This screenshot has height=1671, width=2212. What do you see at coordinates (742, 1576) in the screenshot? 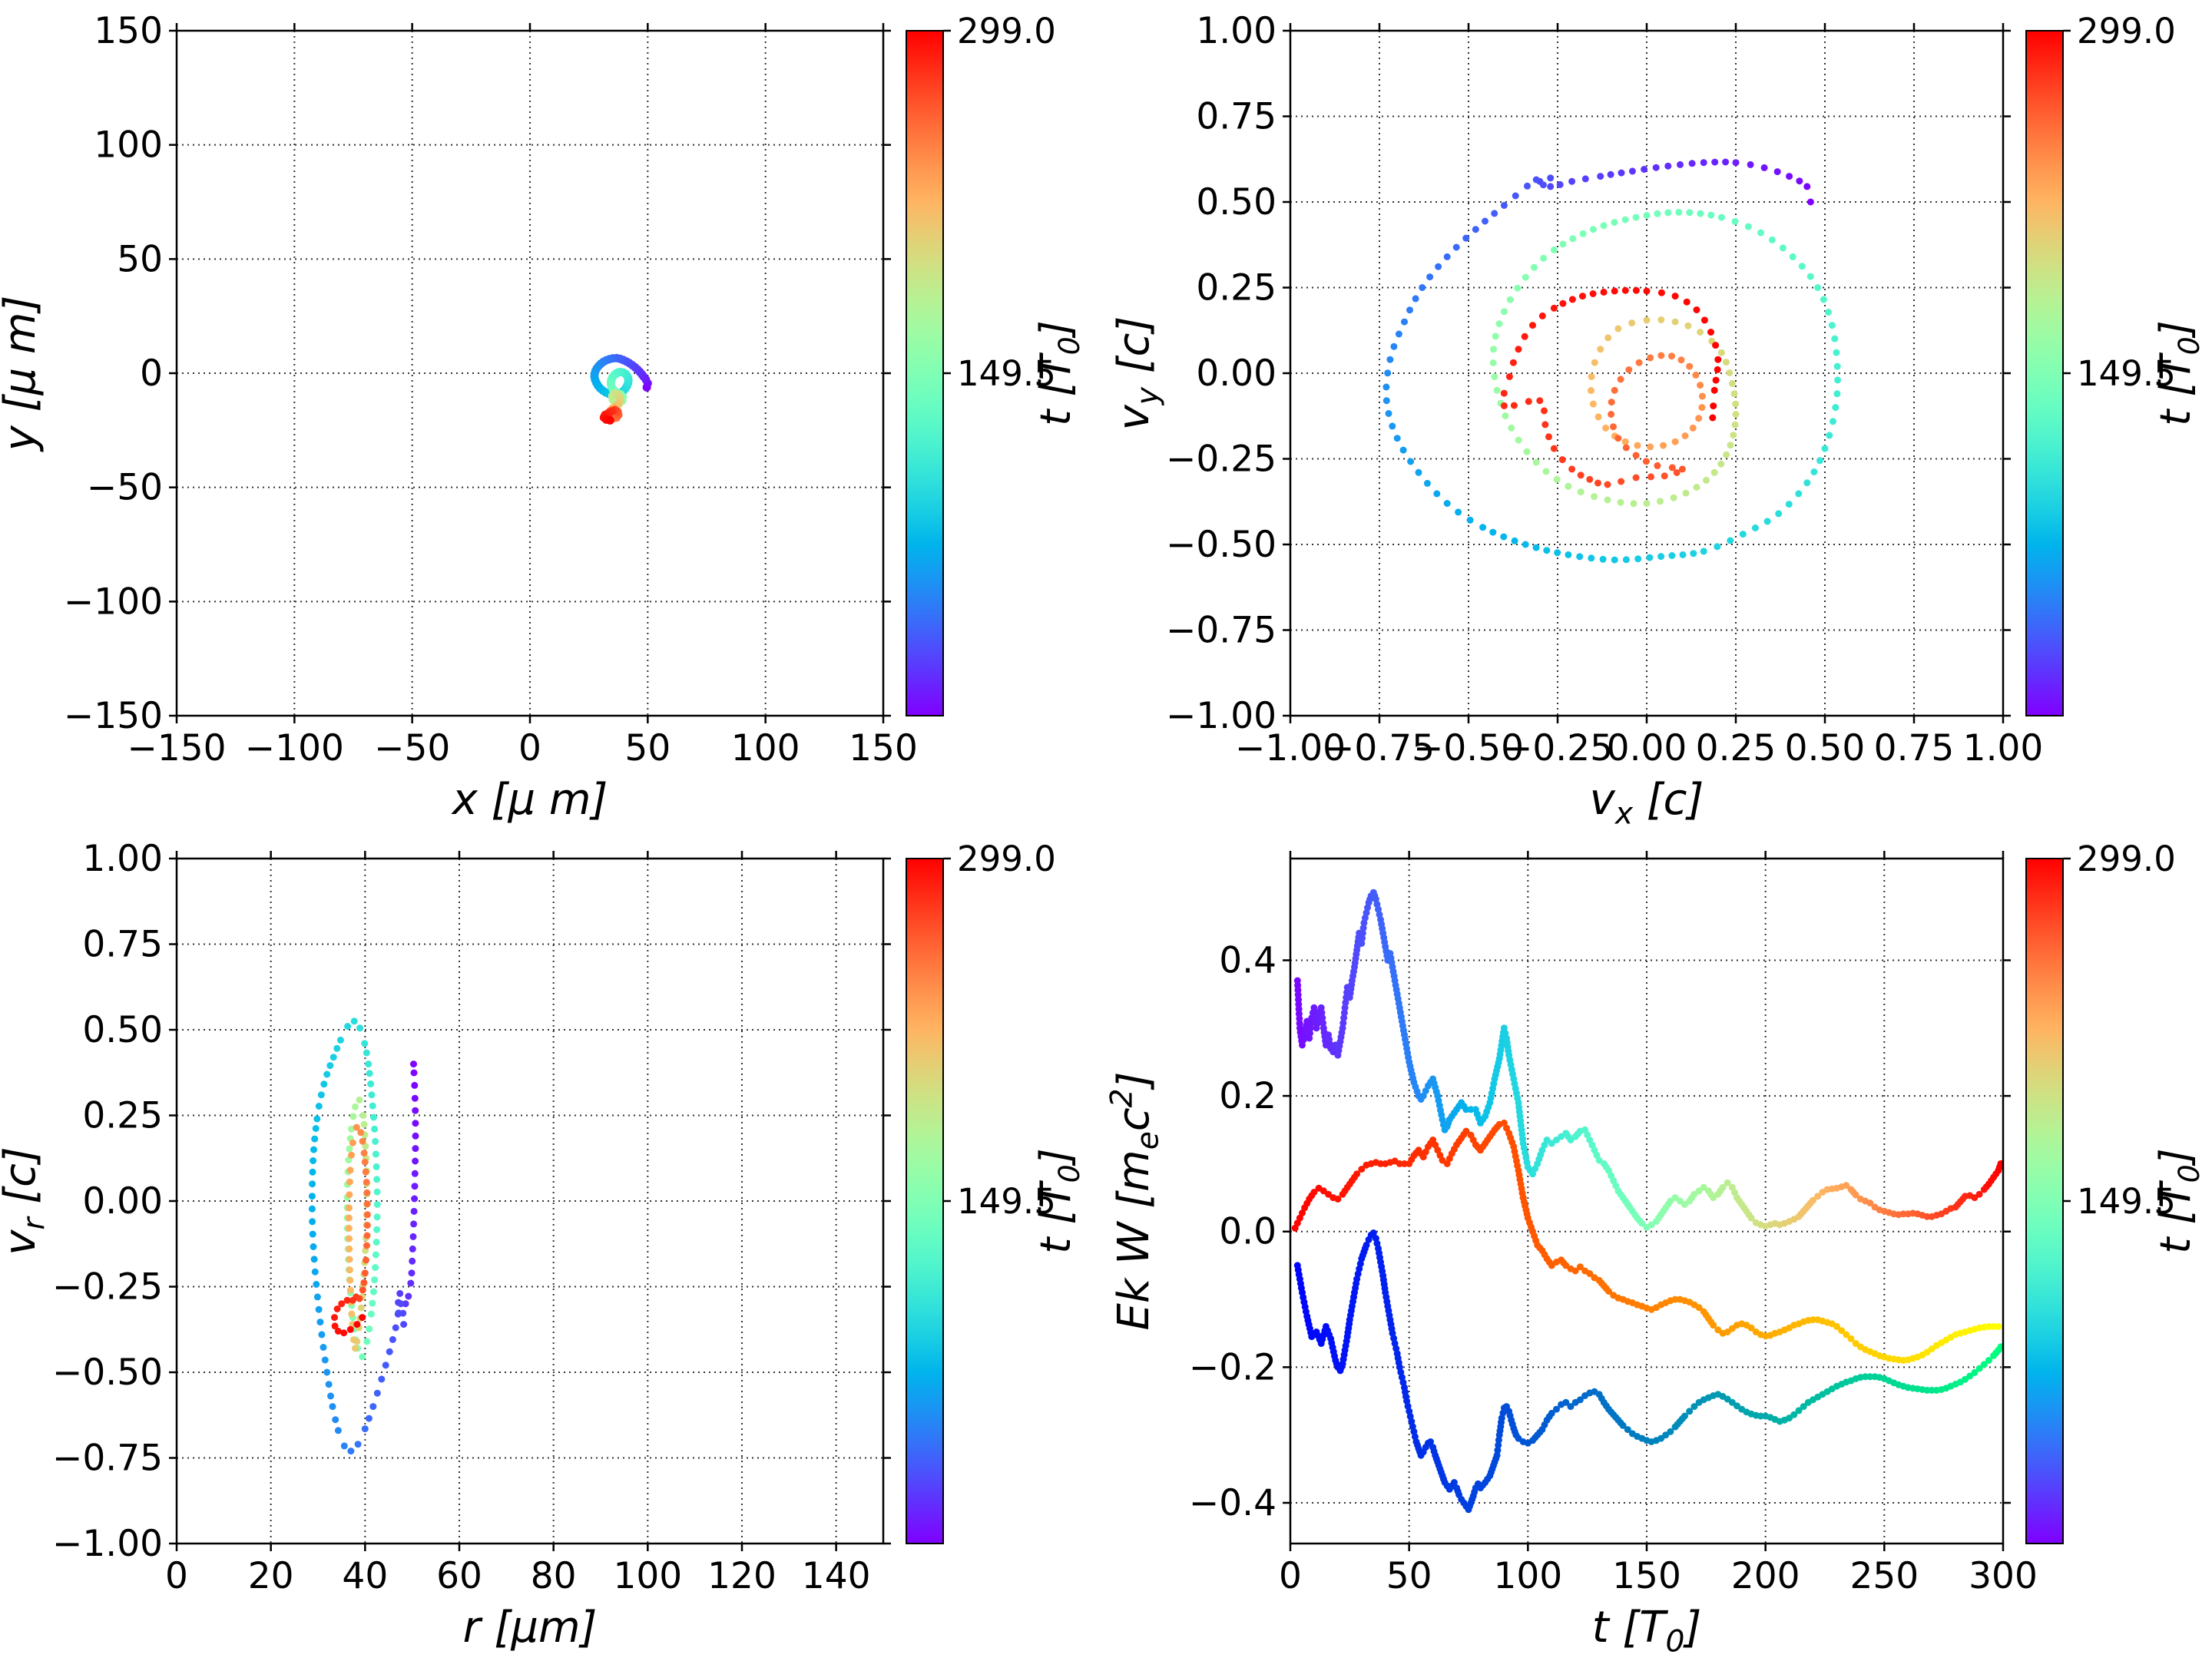
I see `x-tick-label: 120` at bounding box center [742, 1576].